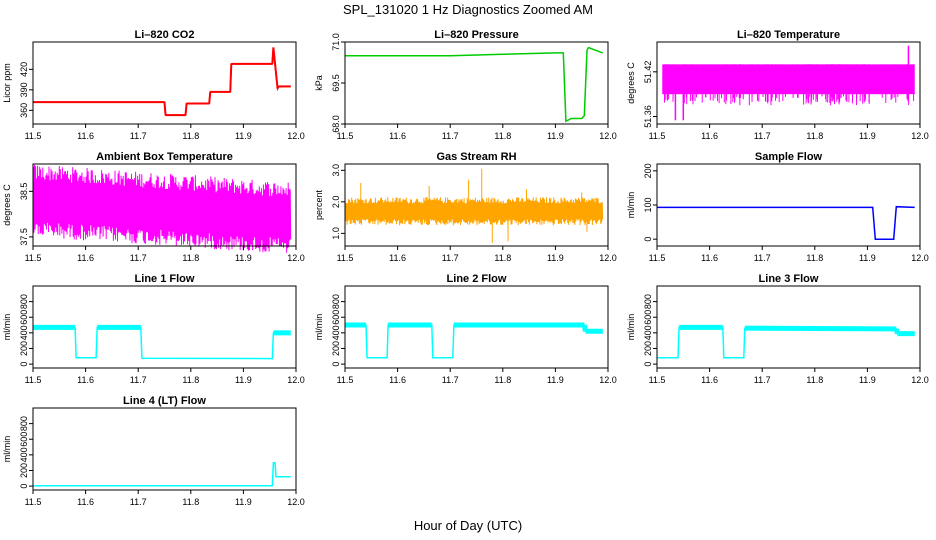  What do you see at coordinates (319, 83) in the screenshot?
I see `y-axis-label: kPa` at bounding box center [319, 83].